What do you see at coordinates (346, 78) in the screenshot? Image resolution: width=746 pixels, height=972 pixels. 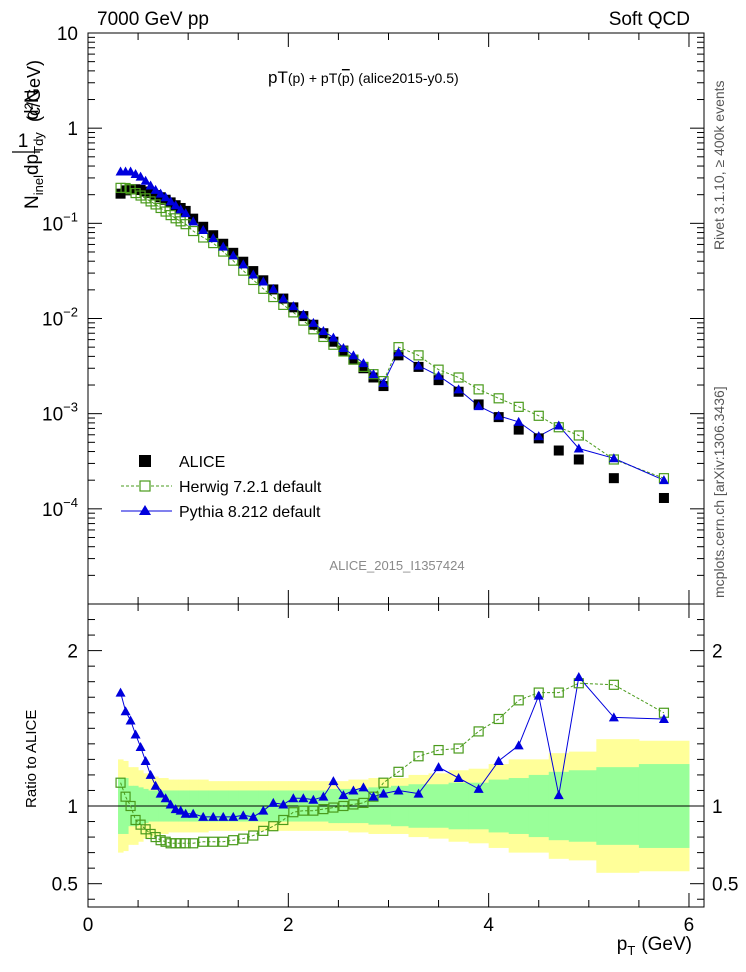 I see `plot-title-pbar: p` at bounding box center [346, 78].